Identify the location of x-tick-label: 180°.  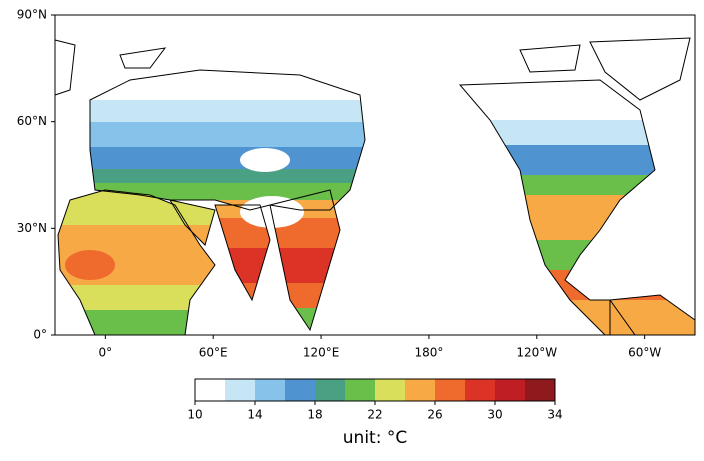
(428, 353).